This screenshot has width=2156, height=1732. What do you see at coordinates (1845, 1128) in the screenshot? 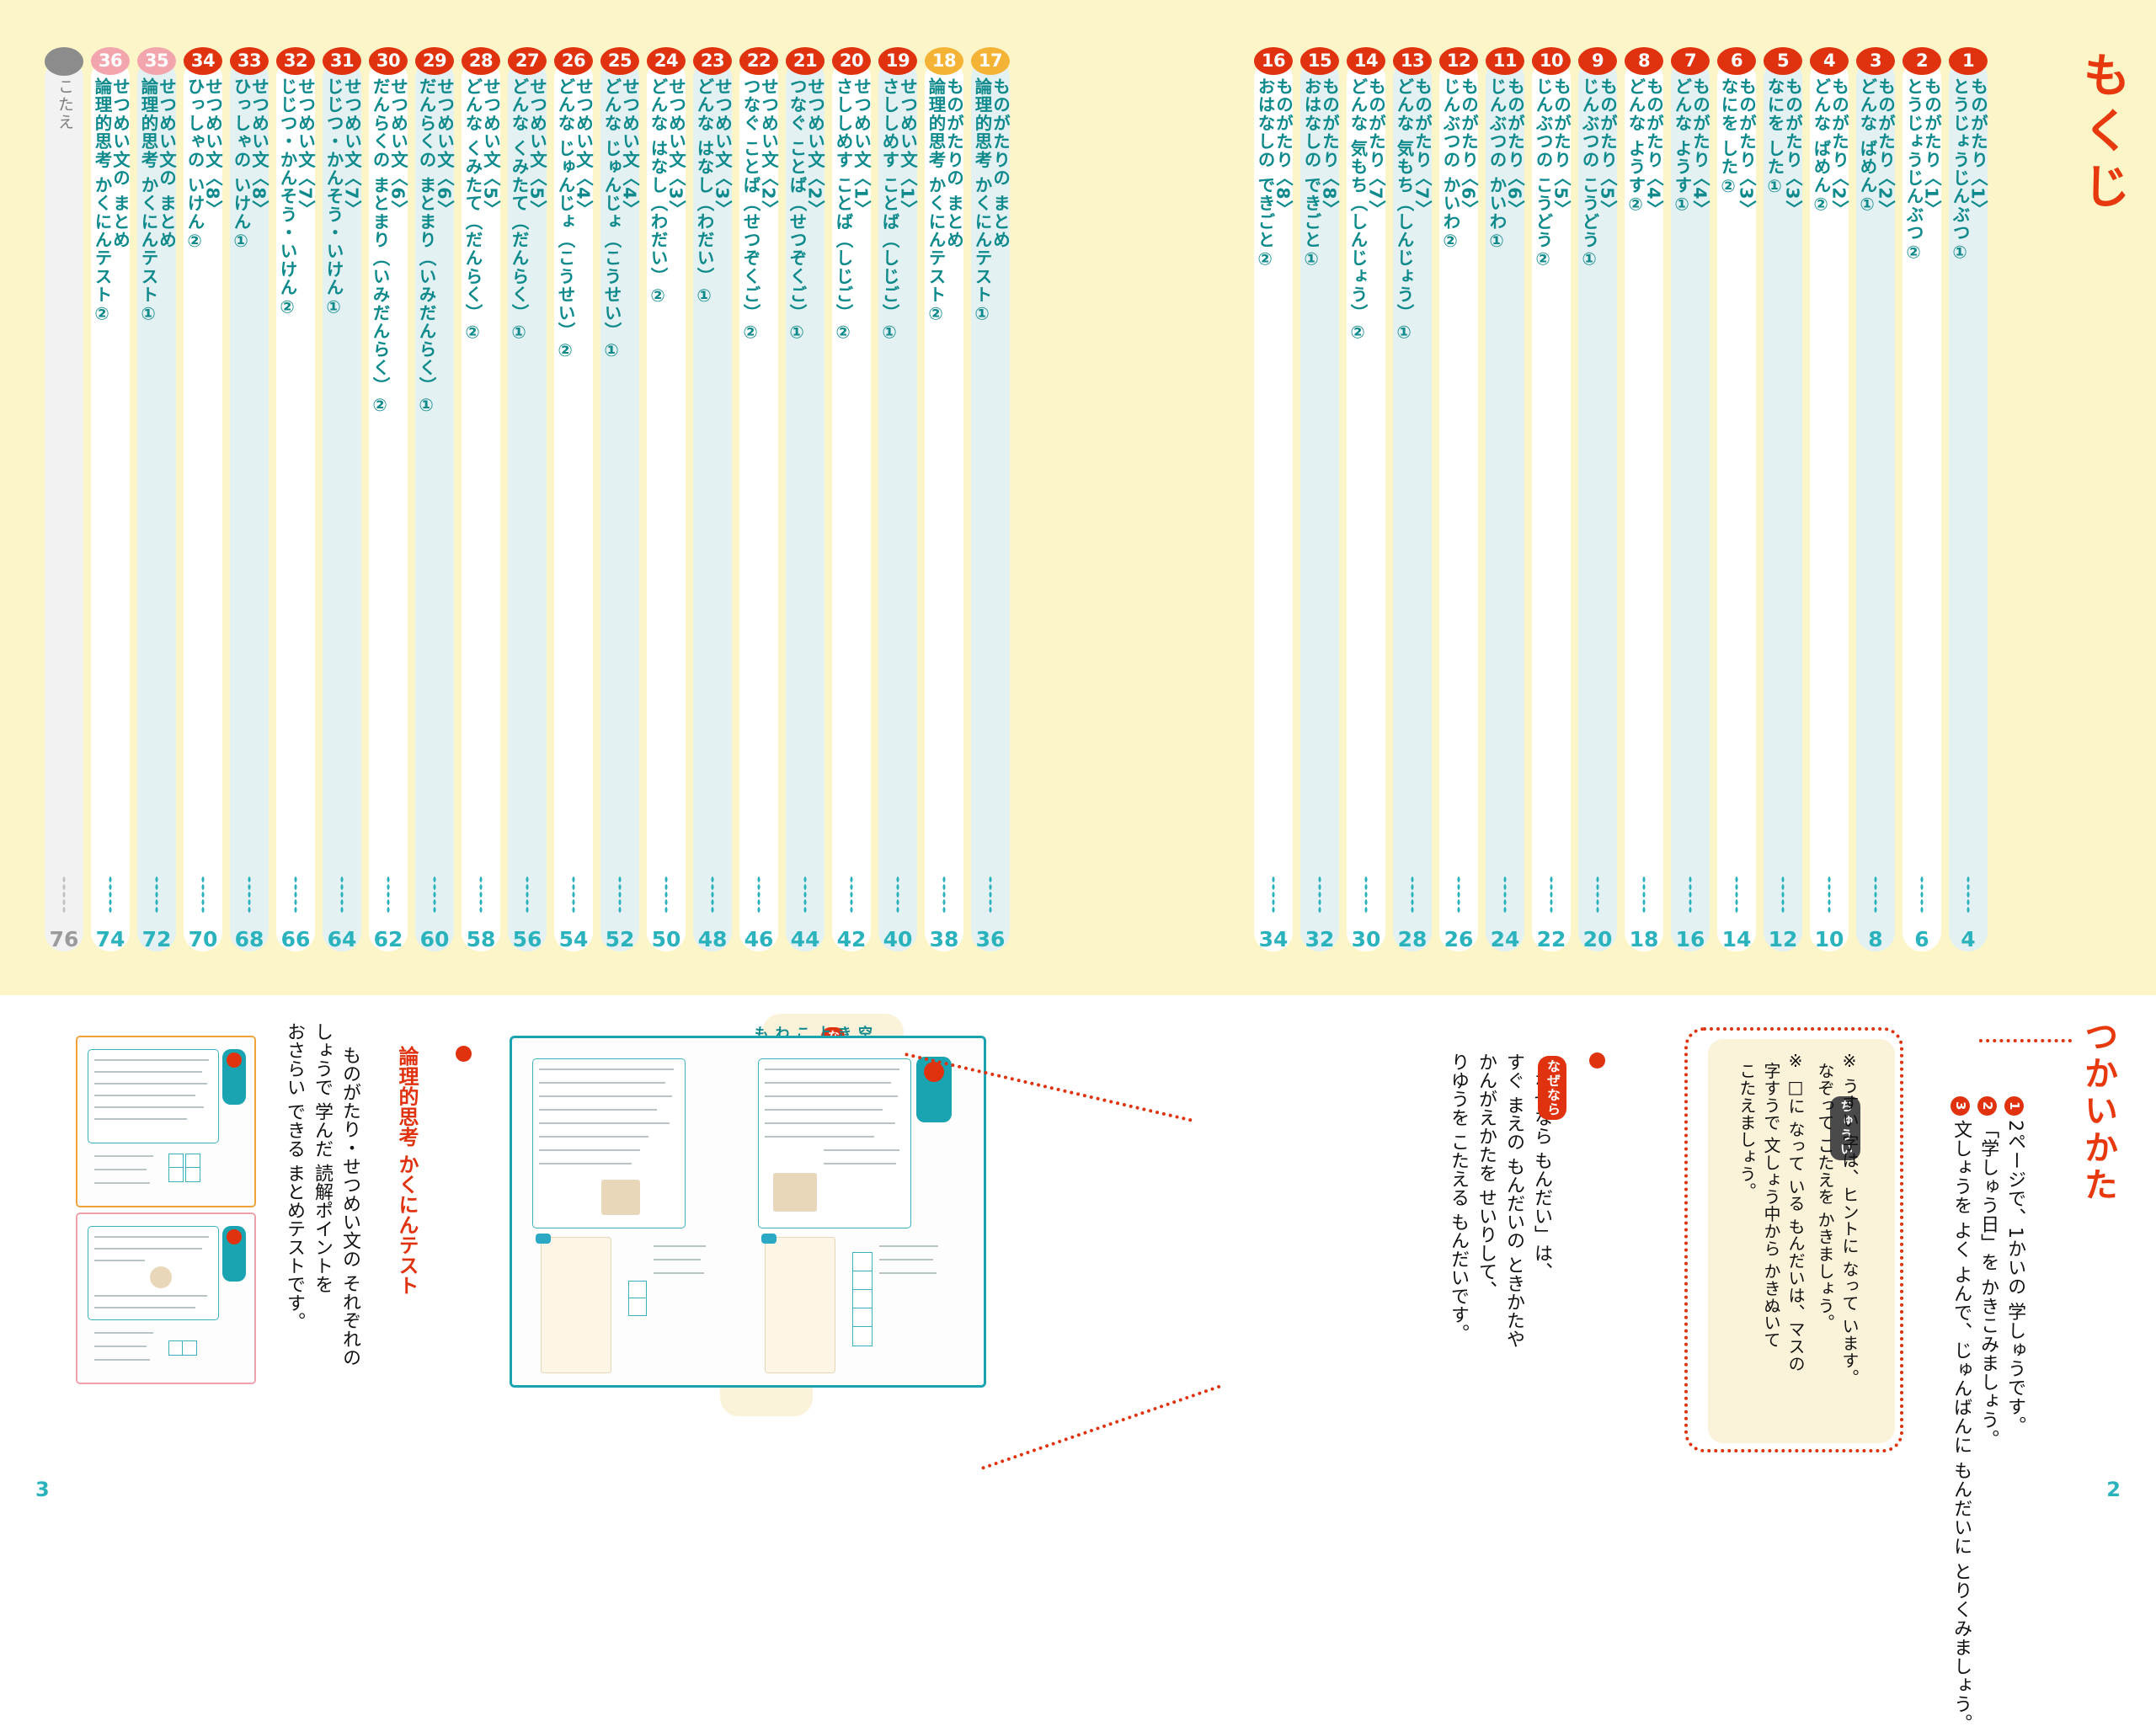
I see `caution-badge: ちゅうい` at bounding box center [1845, 1128].